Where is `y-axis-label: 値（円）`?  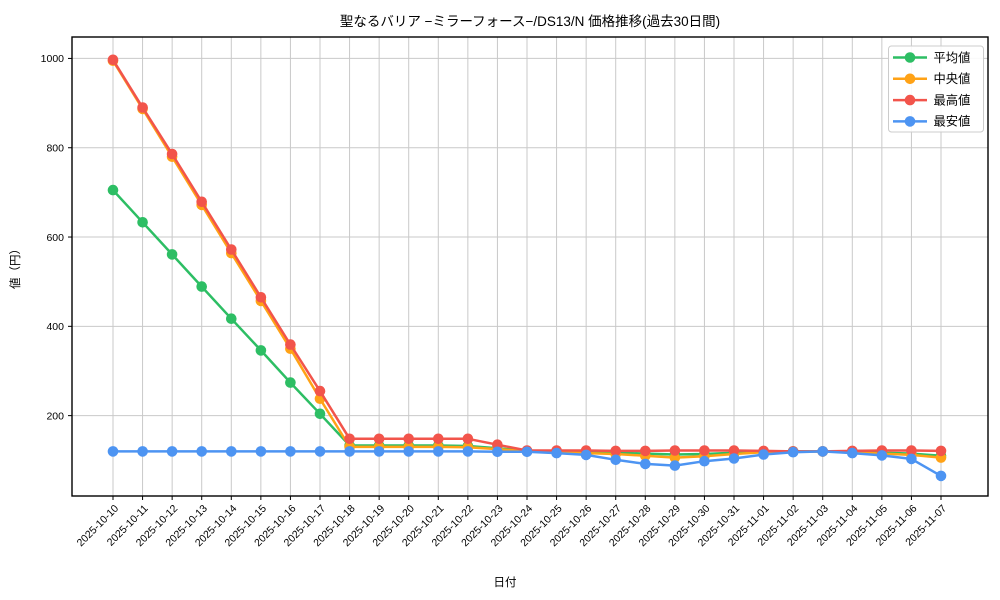
y-axis-label: 値（円） is located at coordinates (15, 266).